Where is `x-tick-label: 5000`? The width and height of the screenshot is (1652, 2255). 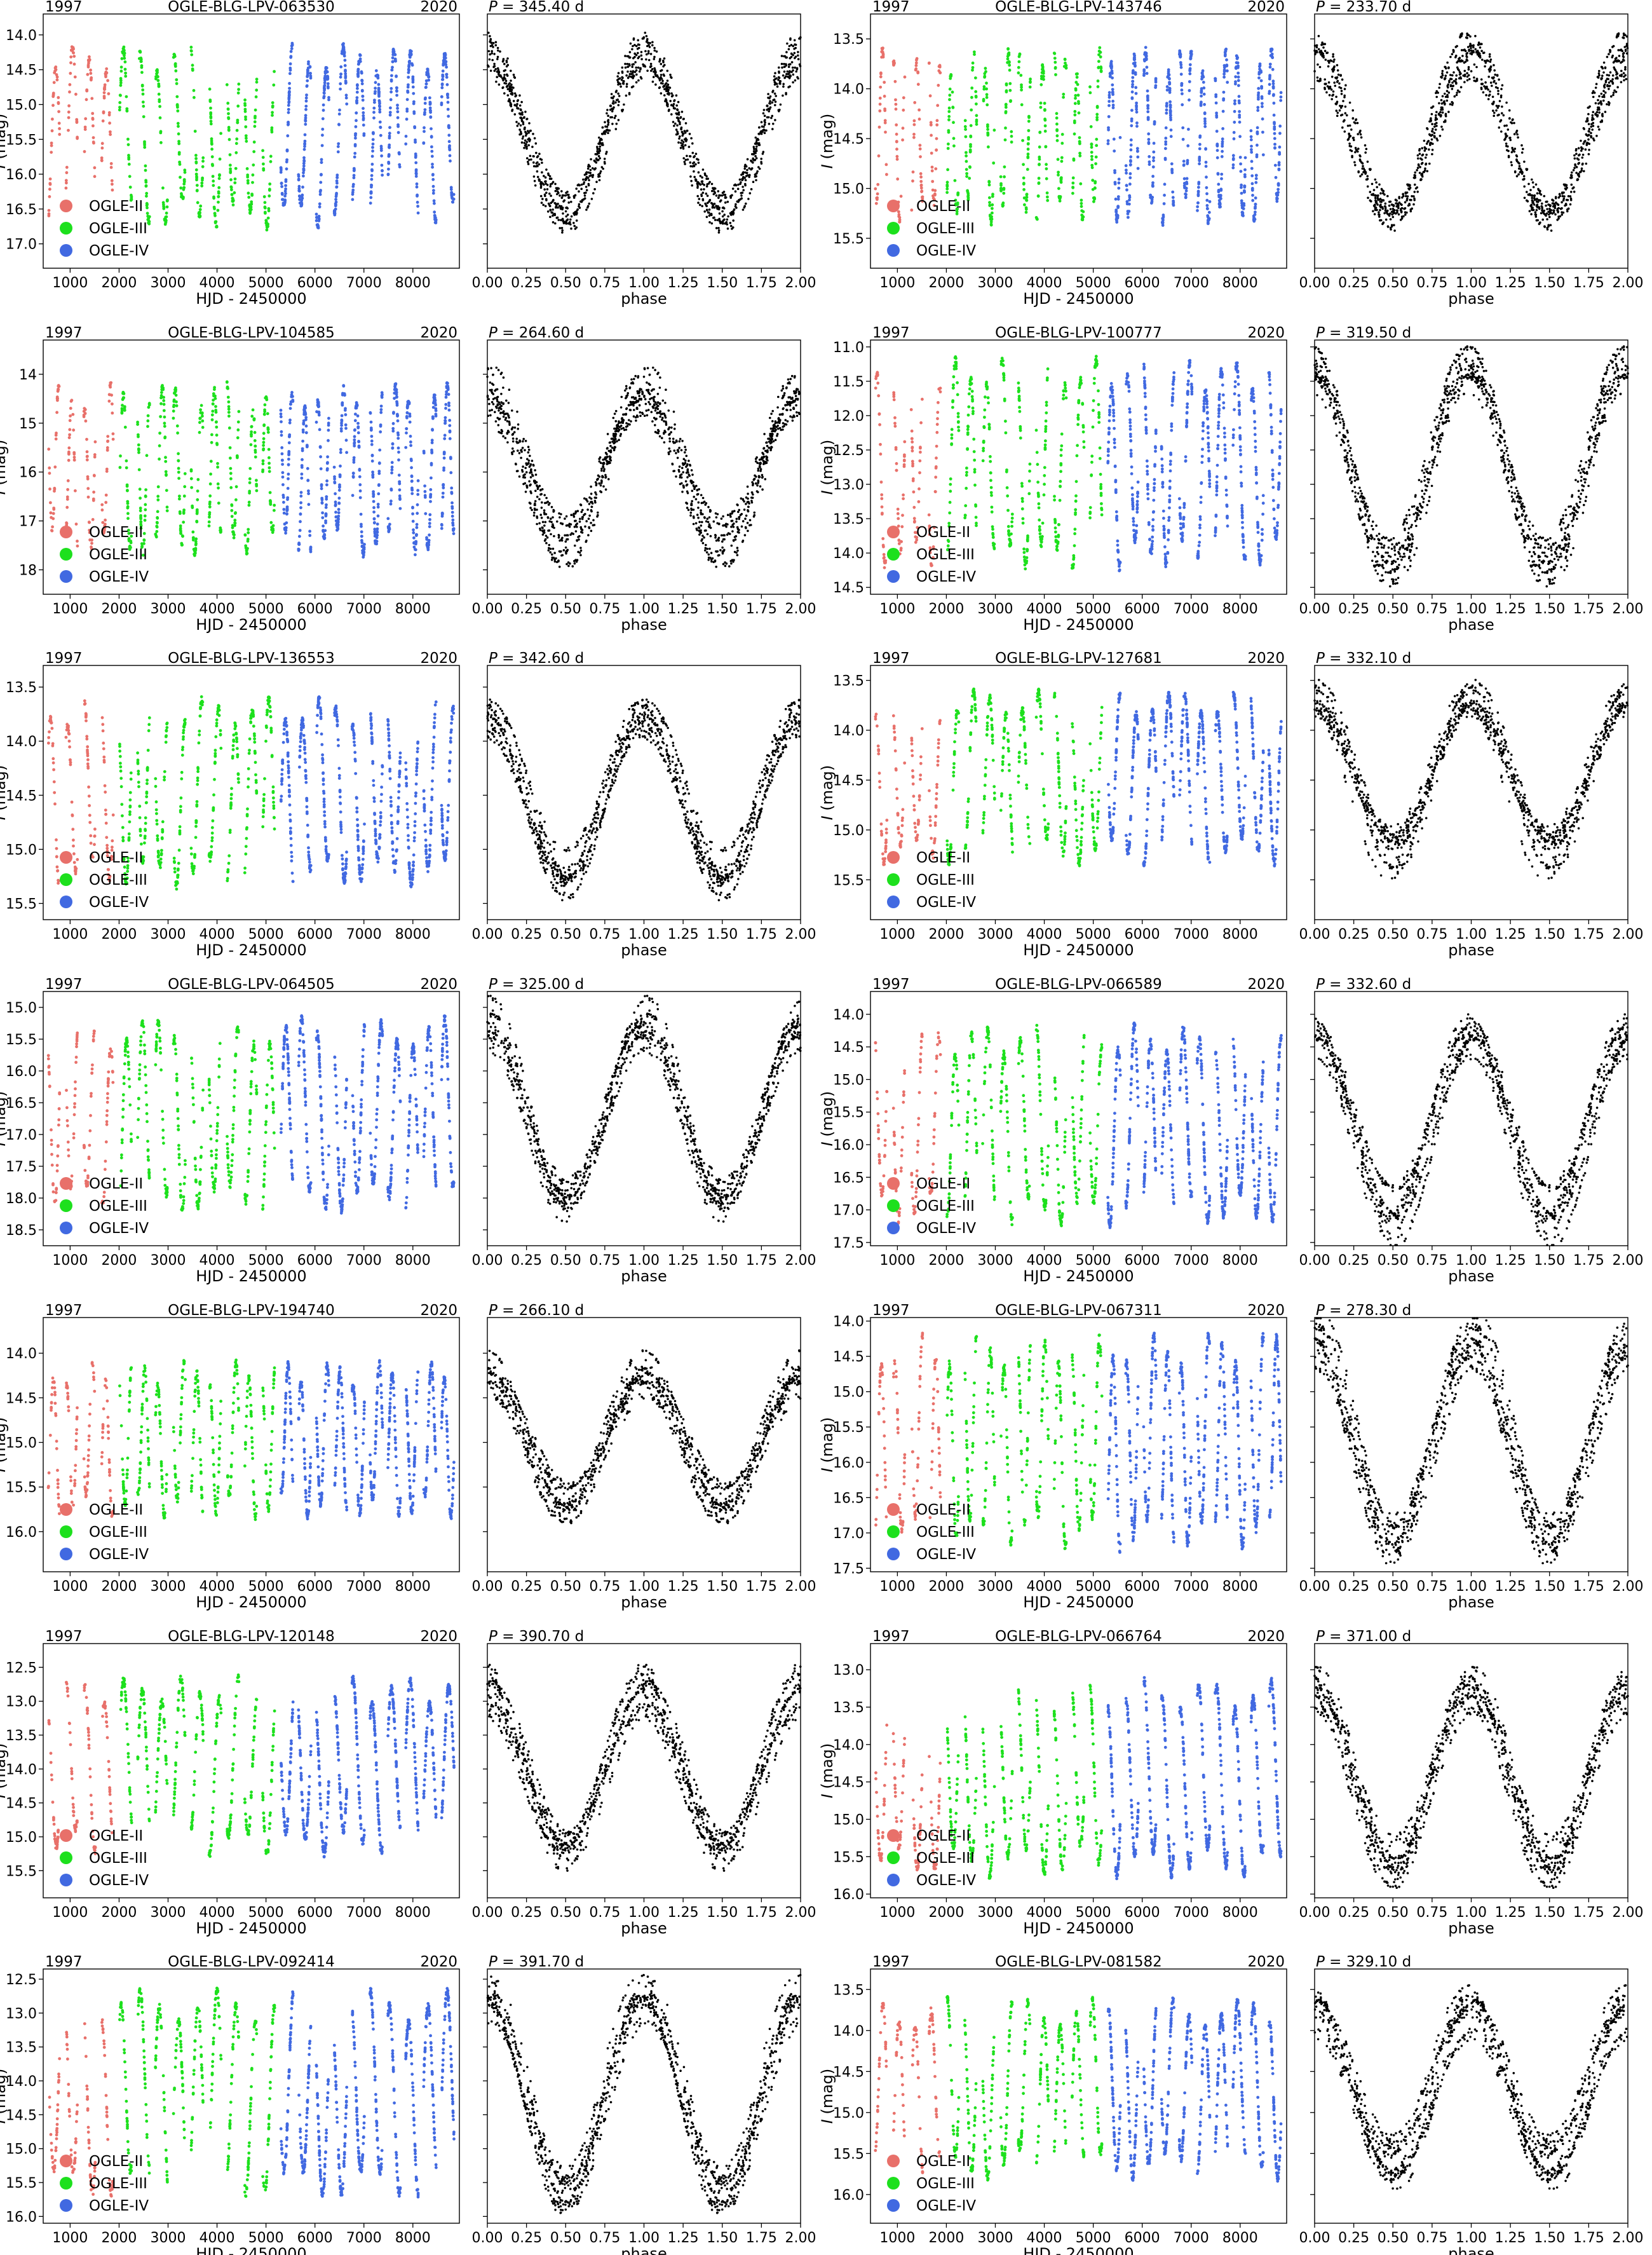 x-tick-label: 5000 is located at coordinates (266, 283).